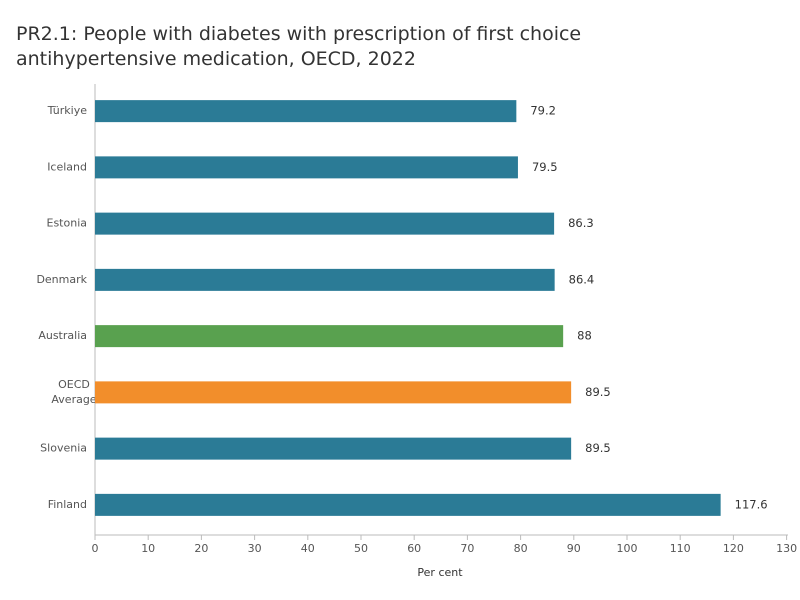 This screenshot has height=600, width=800. What do you see at coordinates (361, 548) in the screenshot?
I see `x-tick-label: 50` at bounding box center [361, 548].